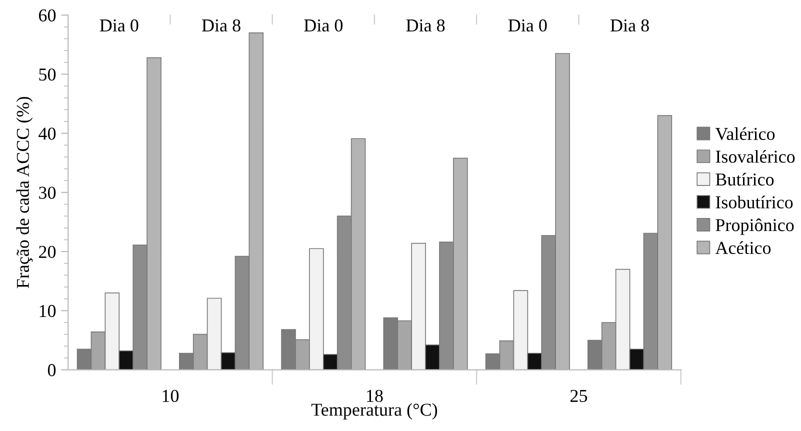 The image size is (801, 431). Describe the element at coordinates (755, 156) in the screenshot. I see `legend-label: Isovalérico` at that location.